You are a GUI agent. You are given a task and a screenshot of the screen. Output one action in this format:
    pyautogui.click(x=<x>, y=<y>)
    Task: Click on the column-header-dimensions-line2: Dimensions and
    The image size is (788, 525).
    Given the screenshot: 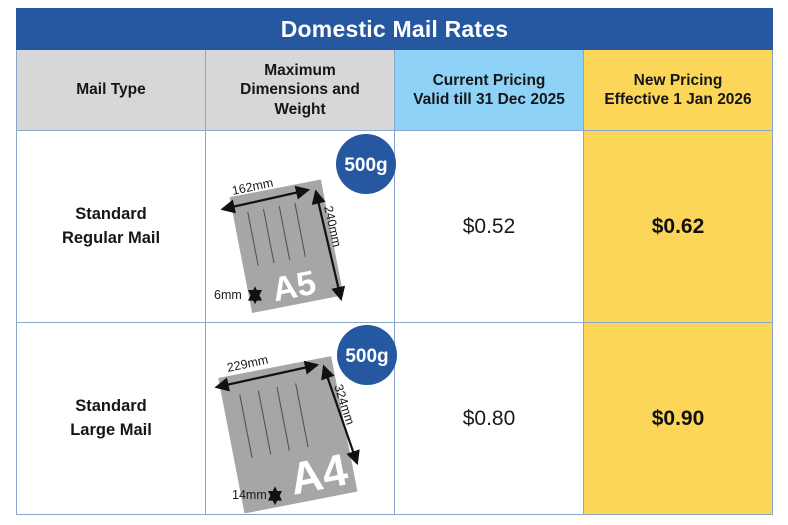 What is the action you would take?
    pyautogui.click(x=300, y=90)
    